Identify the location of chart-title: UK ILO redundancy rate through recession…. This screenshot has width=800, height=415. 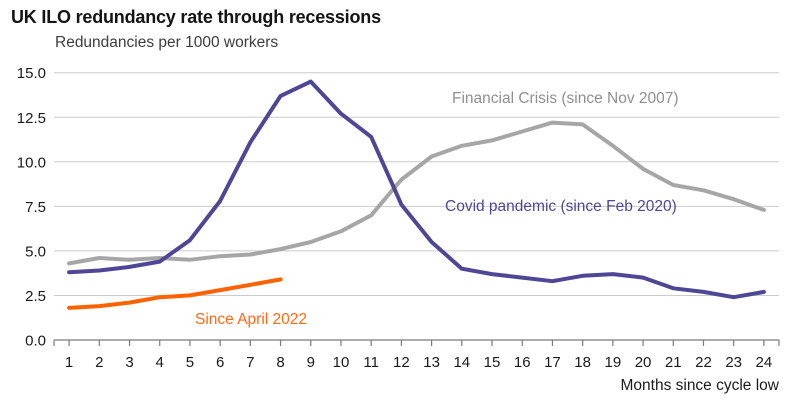
(196, 17).